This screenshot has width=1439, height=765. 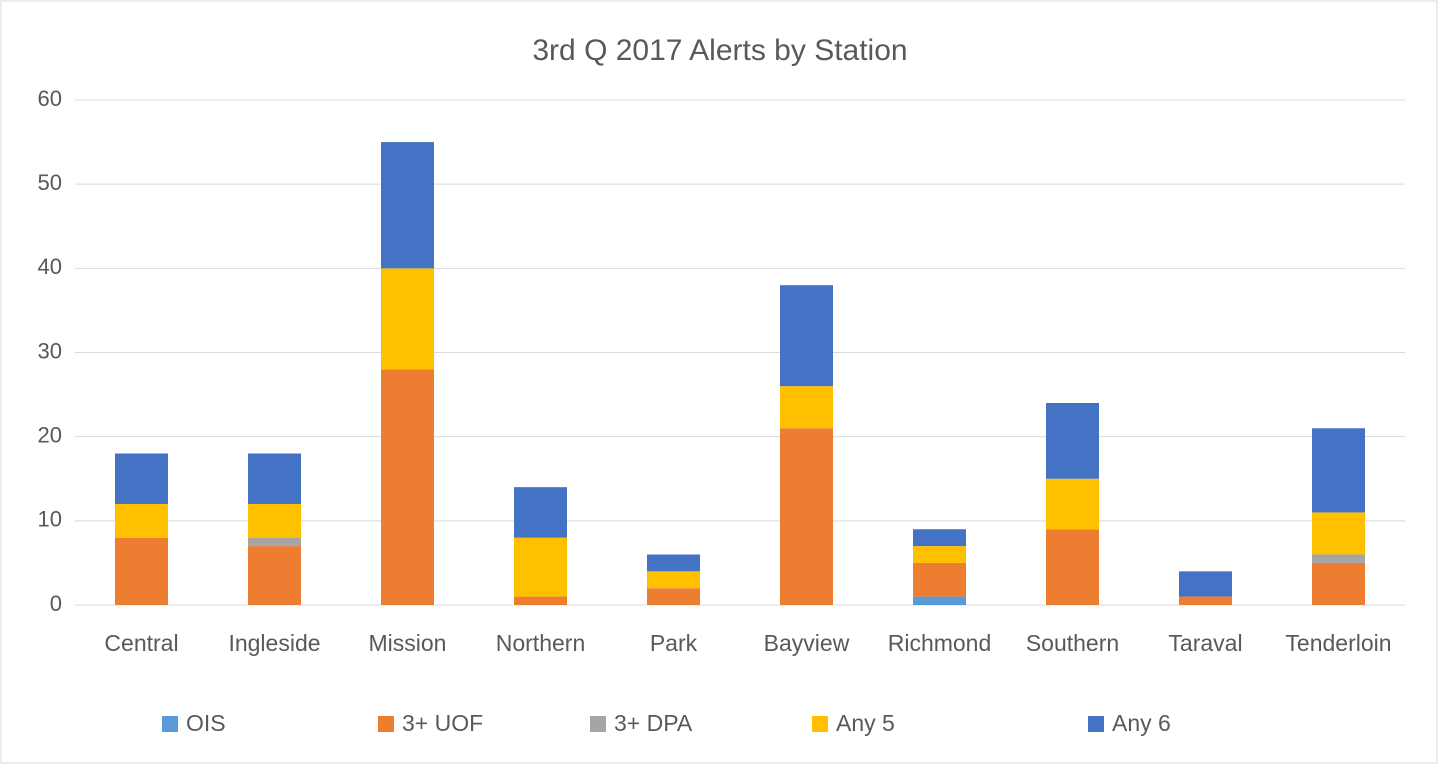 I want to click on x-tick-label: Bayview, so click(x=807, y=643).